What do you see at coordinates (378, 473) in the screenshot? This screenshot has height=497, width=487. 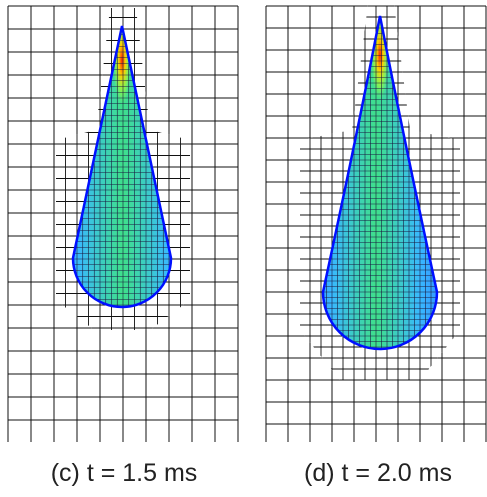 I see `panel-caption: (d) t = 2.0 ms` at bounding box center [378, 473].